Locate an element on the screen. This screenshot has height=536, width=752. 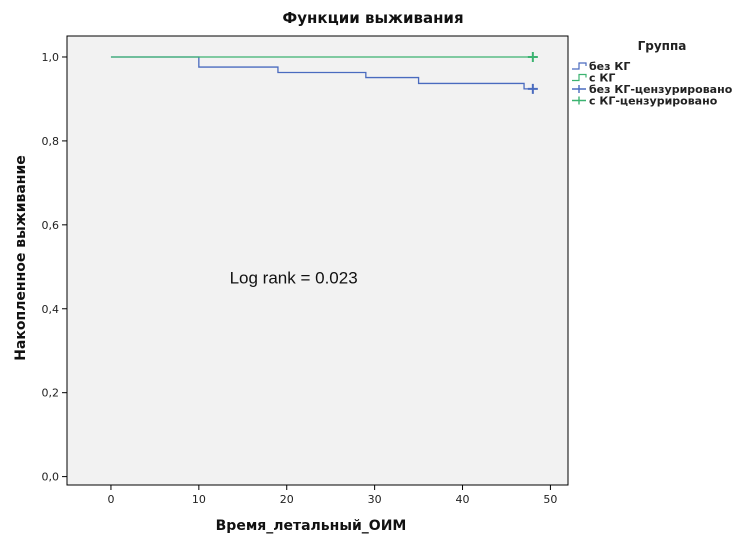
y-tick-label: 0,4 is located at coordinates (51, 309).